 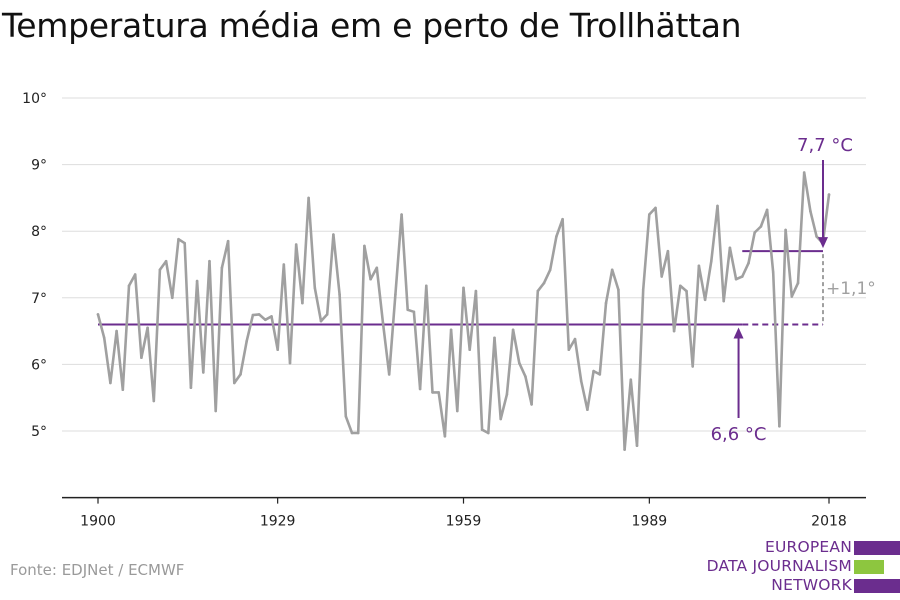 What do you see at coordinates (877, 548) in the screenshot?
I see `logo-bar-purple-top` at bounding box center [877, 548].